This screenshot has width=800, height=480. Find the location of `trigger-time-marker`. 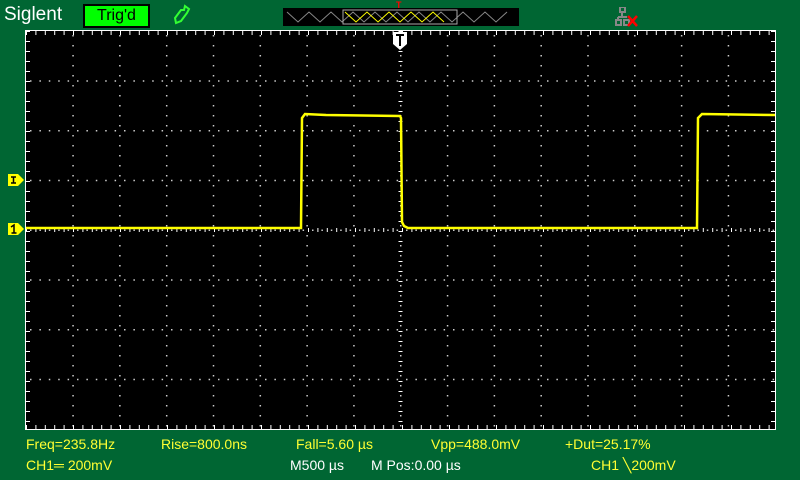

trigger-time-marker is located at coordinates (400, 43).